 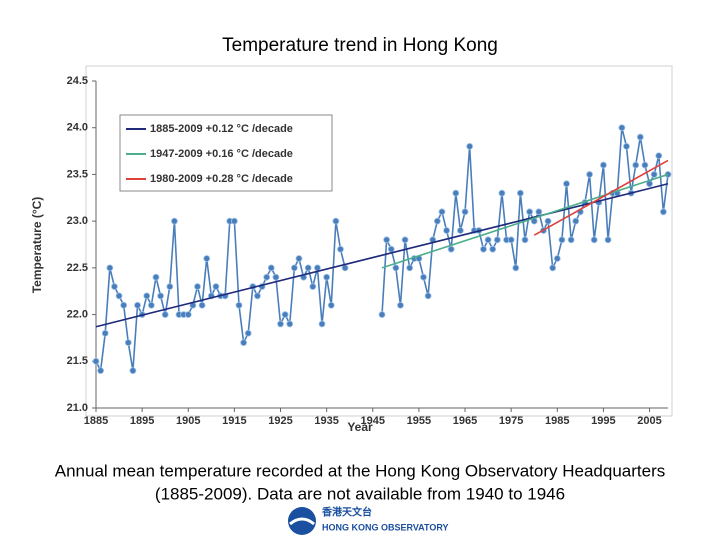 I want to click on x-tick-label: 1975, so click(x=511, y=421).